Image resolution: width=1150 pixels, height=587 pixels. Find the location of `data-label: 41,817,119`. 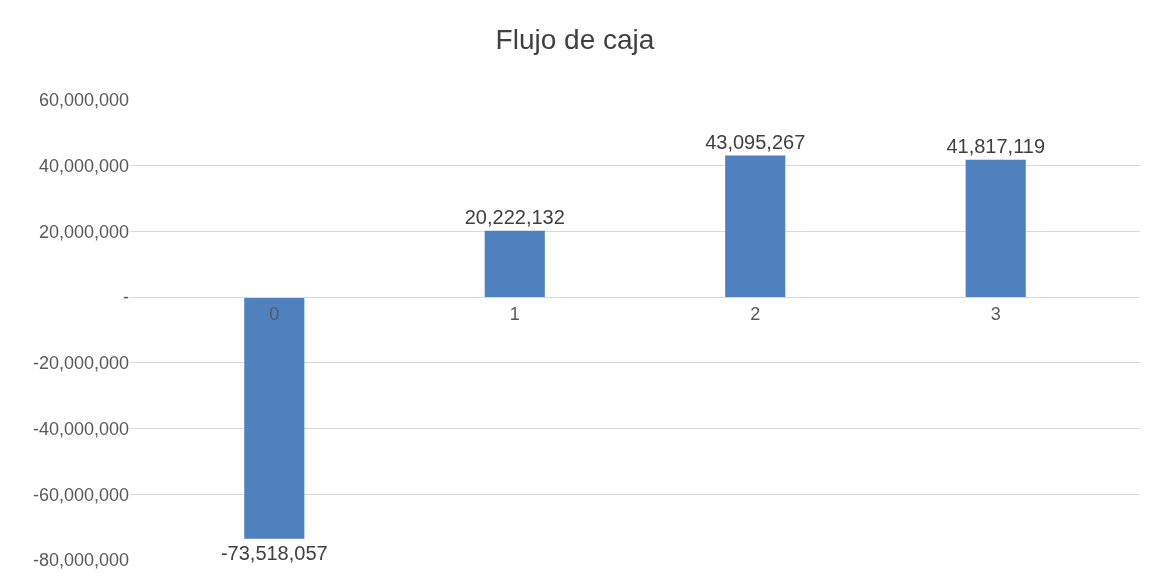

data-label: 41,817,119 is located at coordinates (996, 145).